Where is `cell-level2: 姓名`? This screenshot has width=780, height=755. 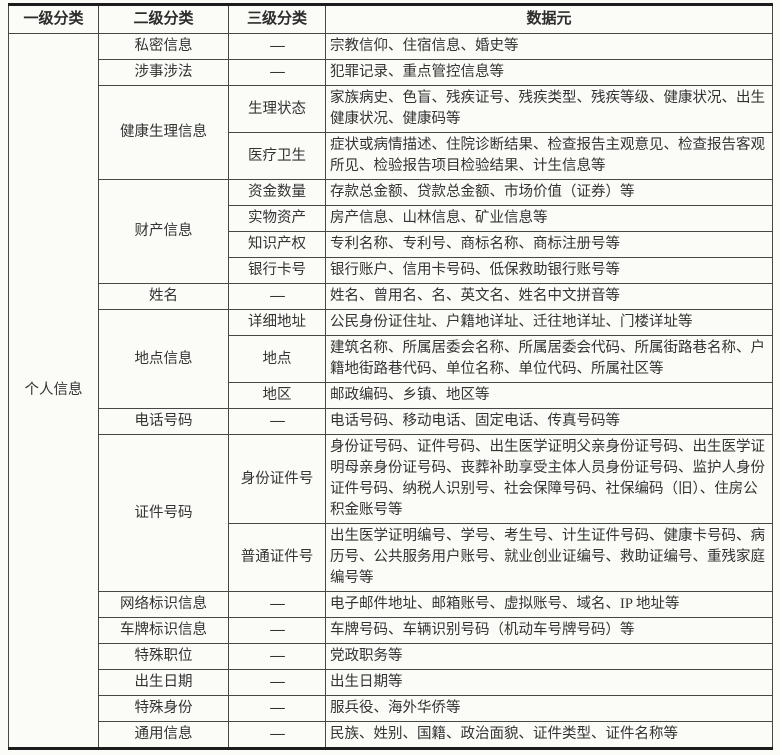
cell-level2: 姓名 is located at coordinates (163, 296).